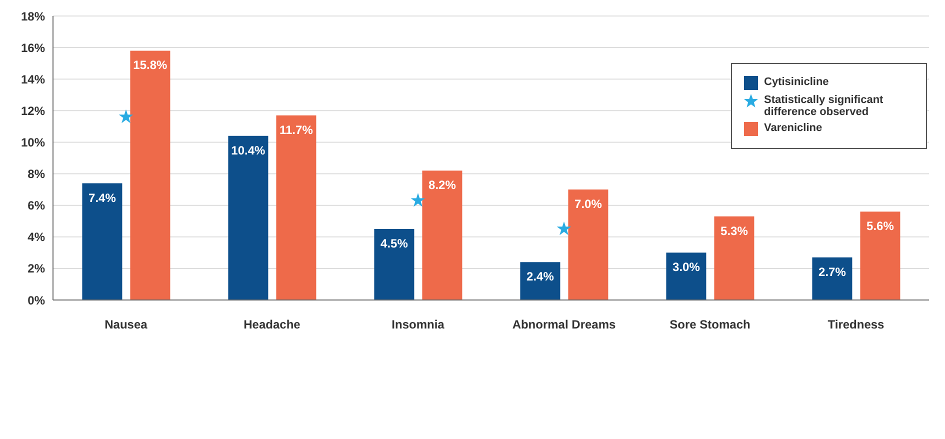  I want to click on x-tick-label: Nausea, so click(126, 325).